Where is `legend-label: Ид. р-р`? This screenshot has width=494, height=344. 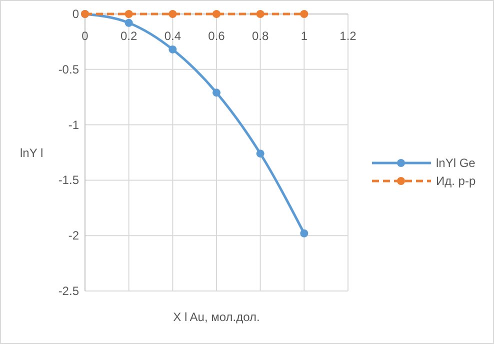 legend-label: Ид. р-р is located at coordinates (456, 181).